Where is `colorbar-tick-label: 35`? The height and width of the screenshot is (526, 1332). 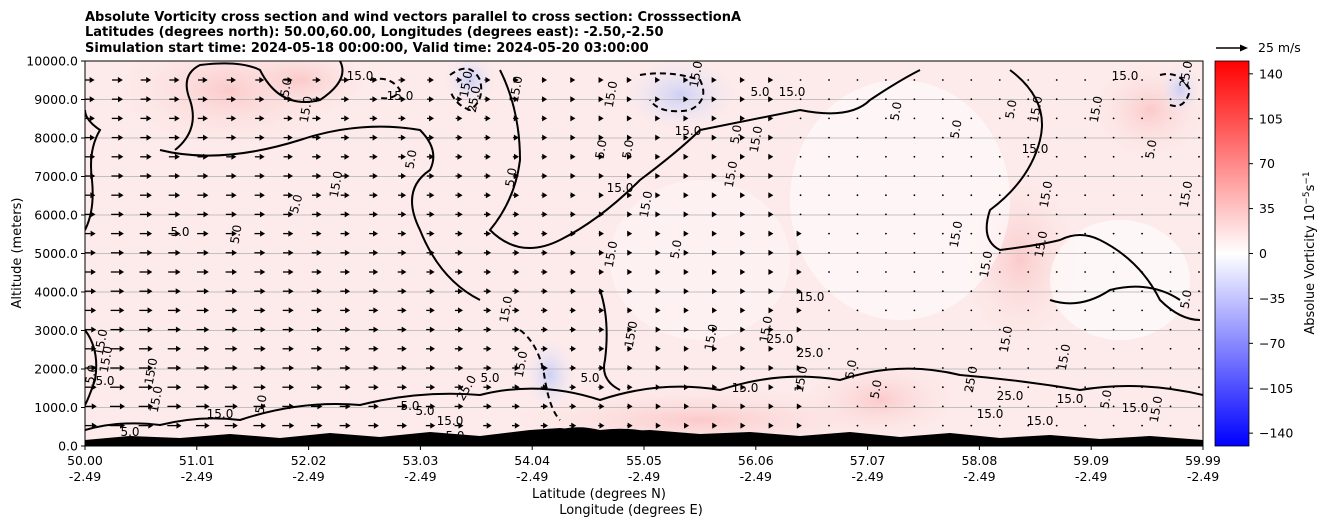 colorbar-tick-label: 35 is located at coordinates (1267, 208).